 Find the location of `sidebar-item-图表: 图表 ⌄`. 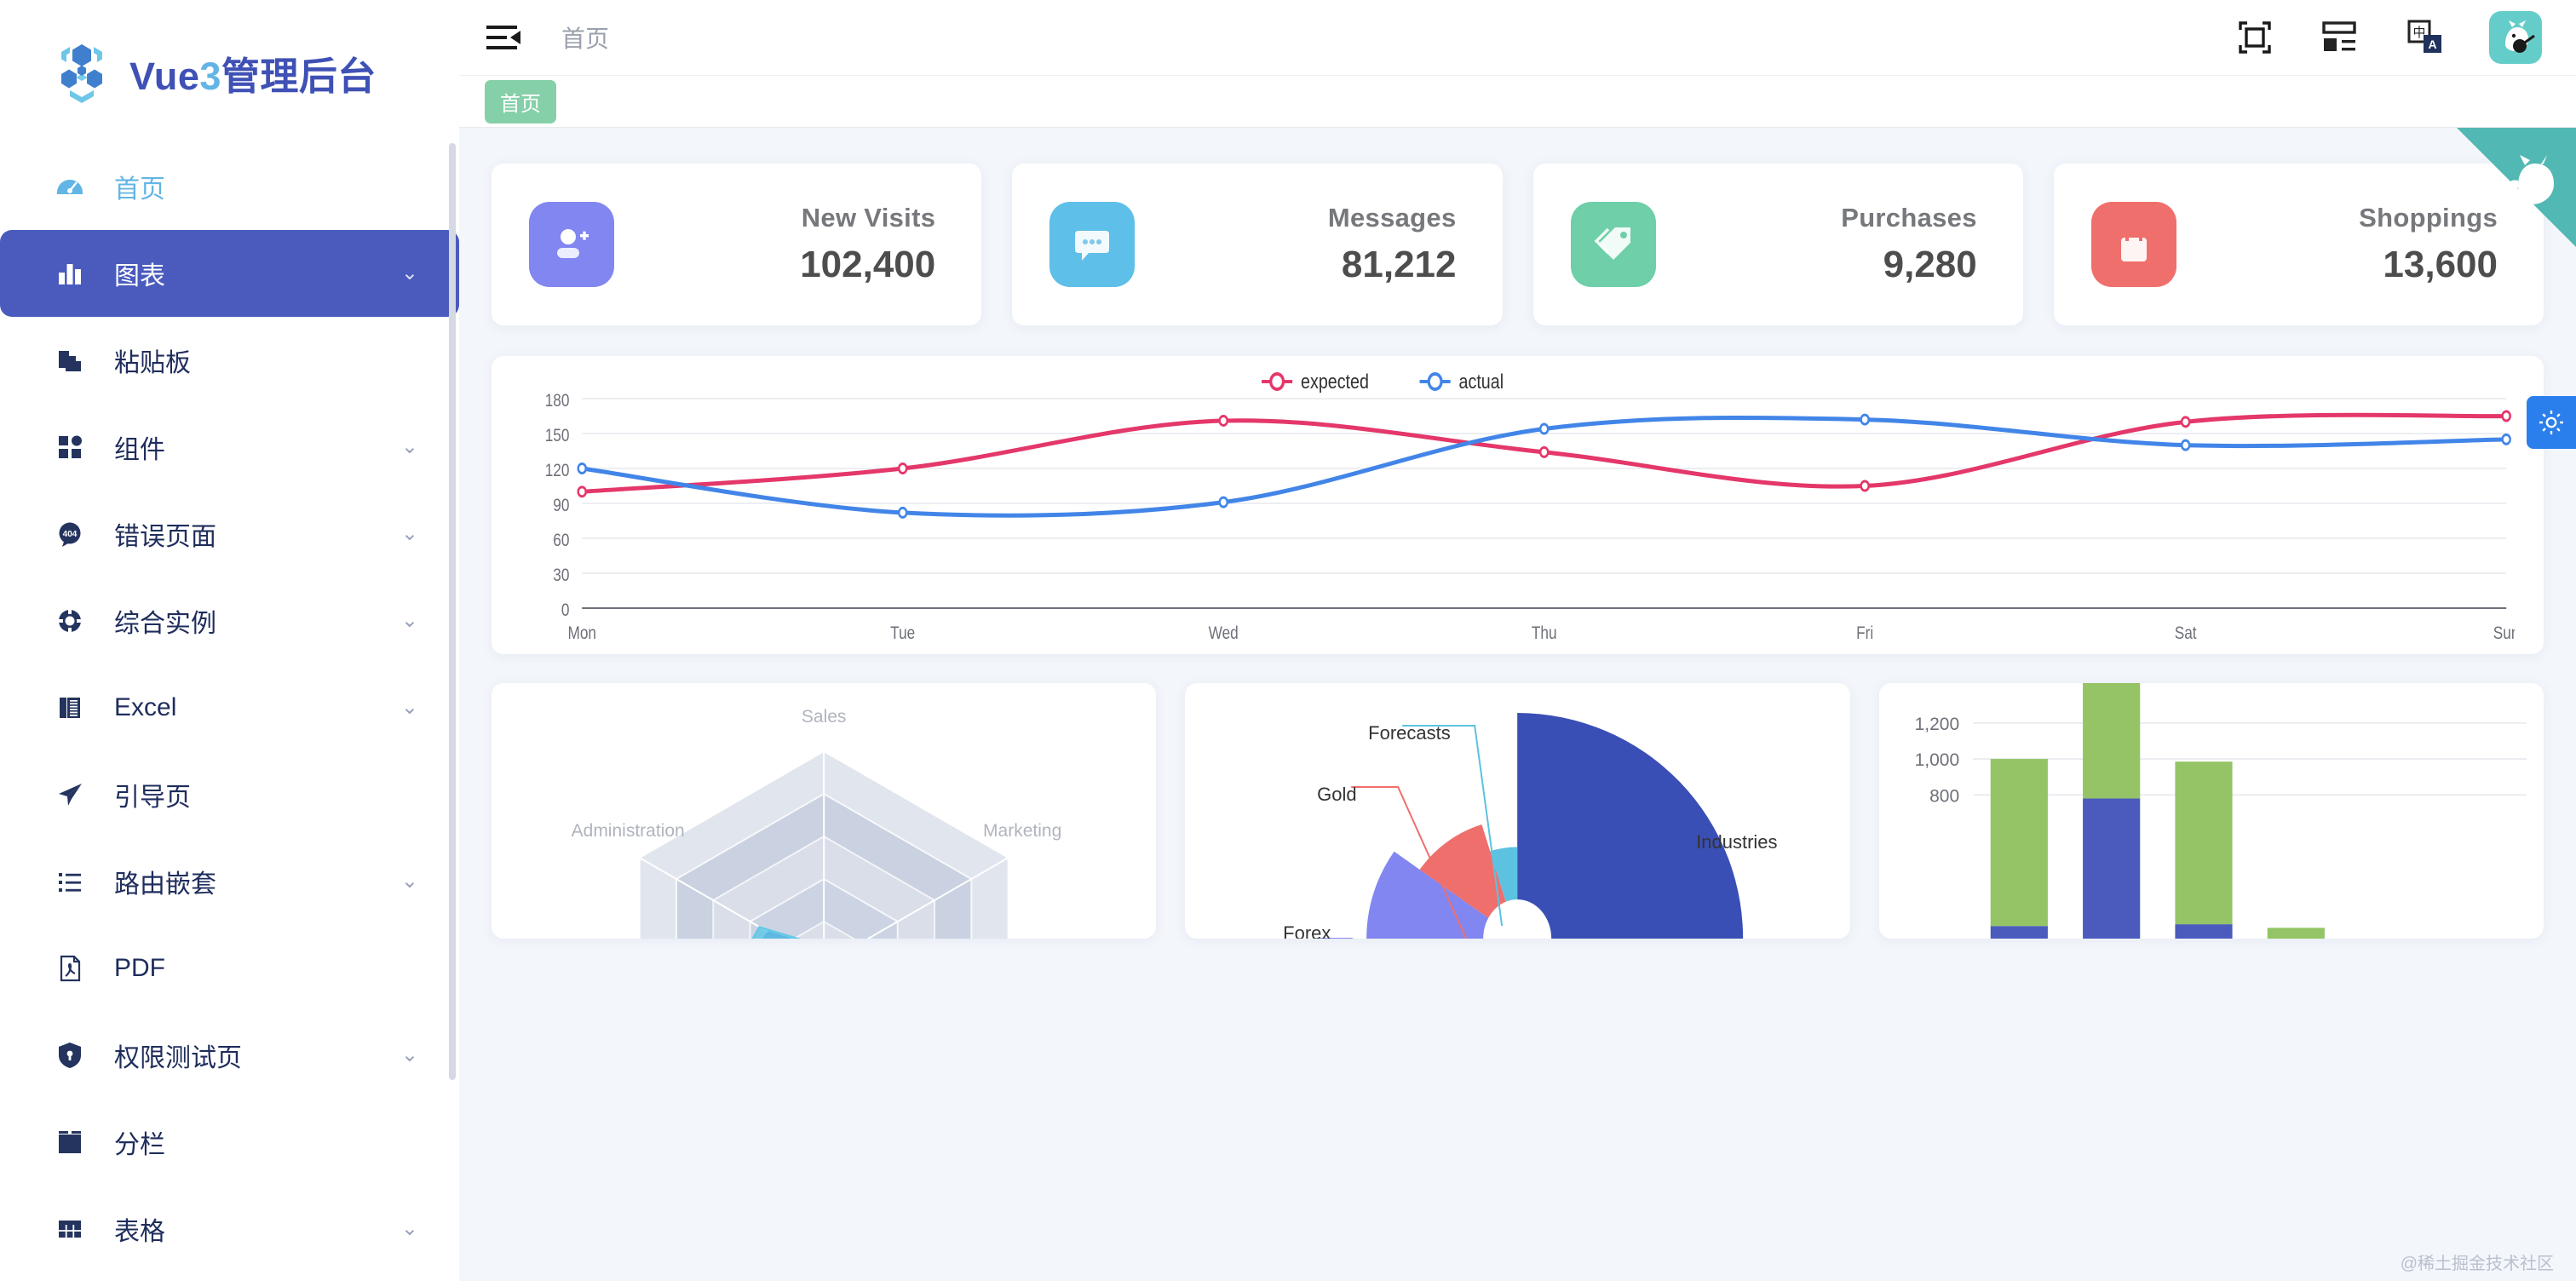

sidebar-item-图表: 图表 ⌄ is located at coordinates (229, 273).